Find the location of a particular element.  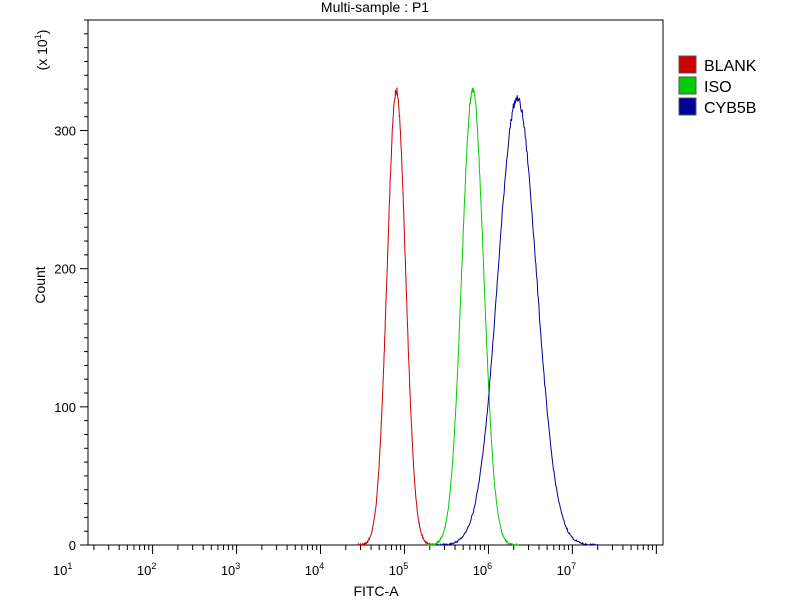

x-tick-label: 10⁶ is located at coordinates (482, 569).